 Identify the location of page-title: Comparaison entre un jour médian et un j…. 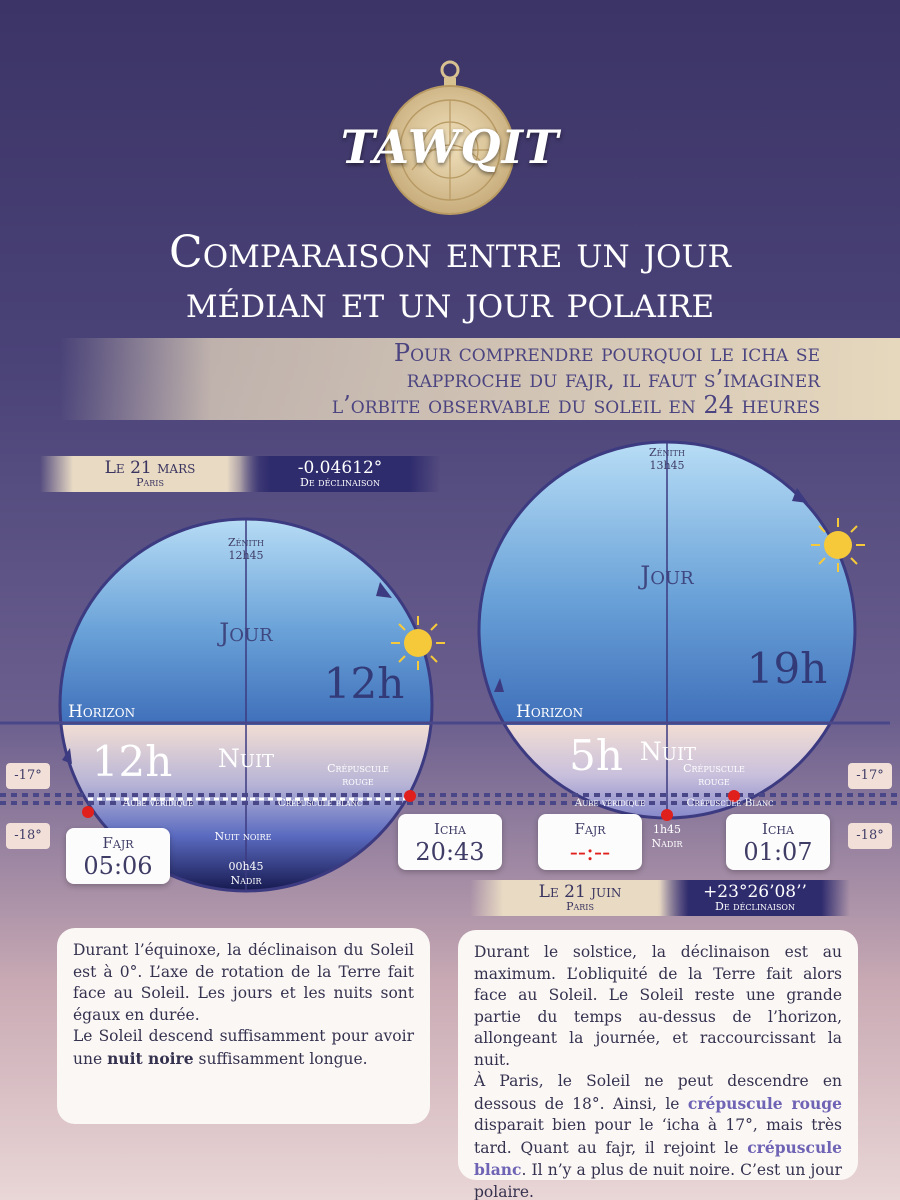
(450, 278).